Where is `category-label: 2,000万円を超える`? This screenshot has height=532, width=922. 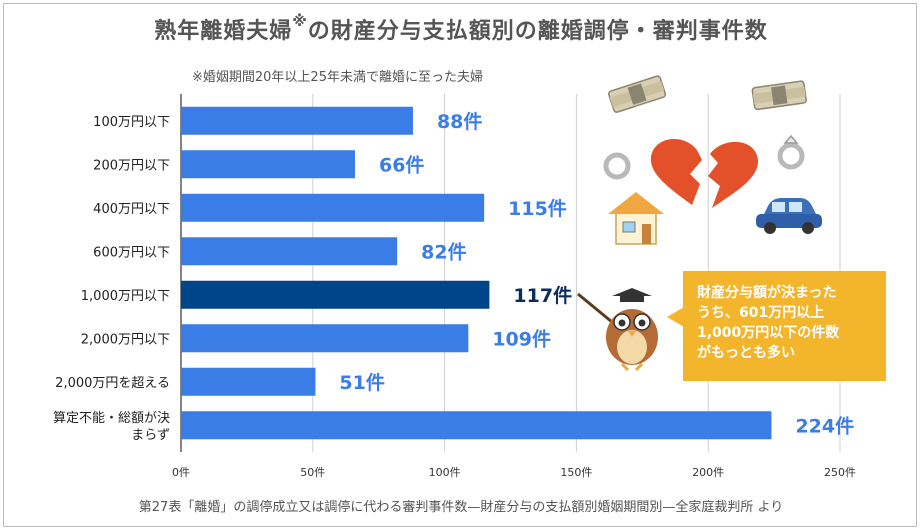
category-label: 2,000万円を超える is located at coordinates (112, 383).